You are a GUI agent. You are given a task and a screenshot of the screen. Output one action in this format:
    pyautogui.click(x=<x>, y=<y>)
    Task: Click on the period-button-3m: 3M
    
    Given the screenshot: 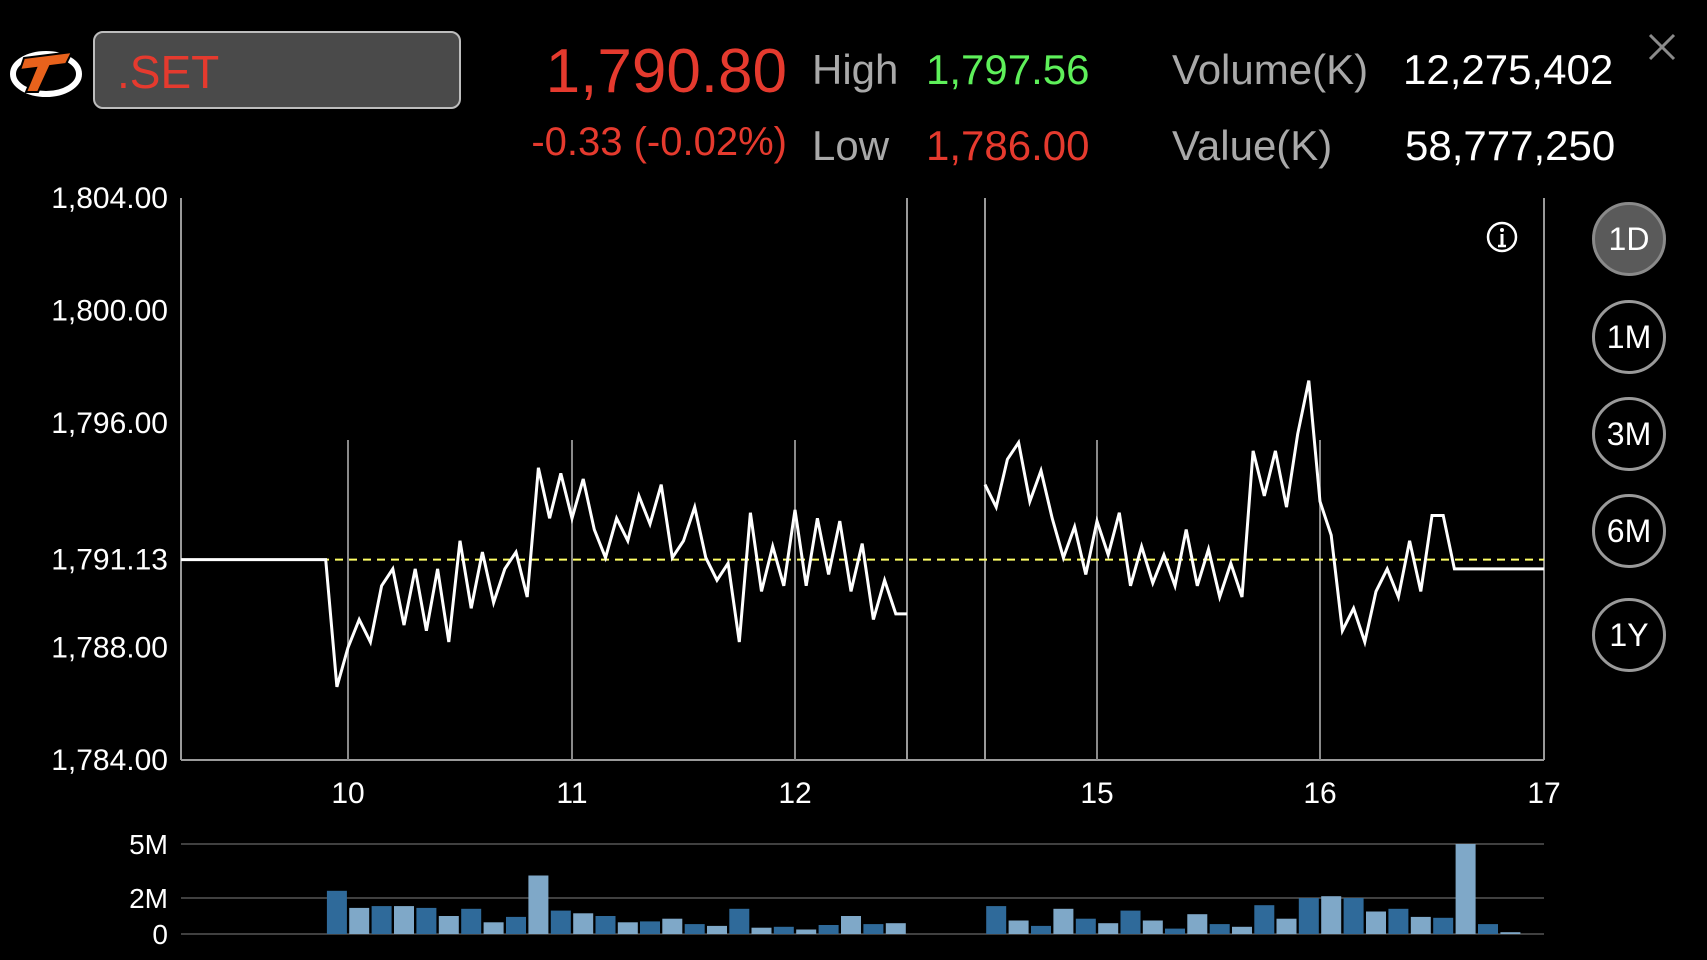 What is the action you would take?
    pyautogui.click(x=1629, y=434)
    